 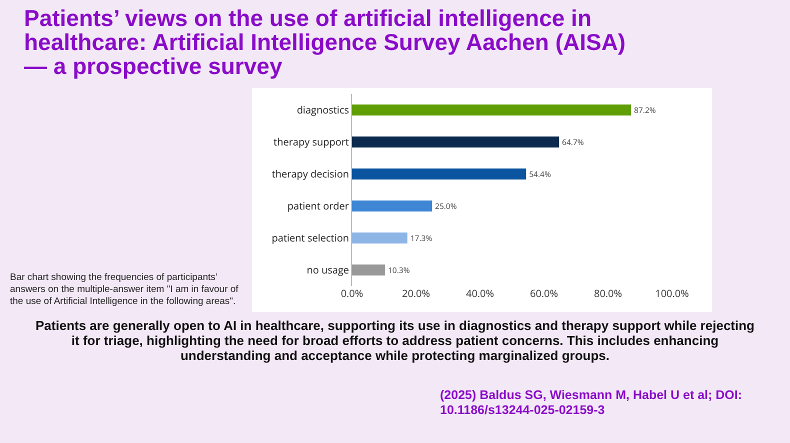 What do you see at coordinates (416, 293) in the screenshot?
I see `x-tick-label: 20.0%` at bounding box center [416, 293].